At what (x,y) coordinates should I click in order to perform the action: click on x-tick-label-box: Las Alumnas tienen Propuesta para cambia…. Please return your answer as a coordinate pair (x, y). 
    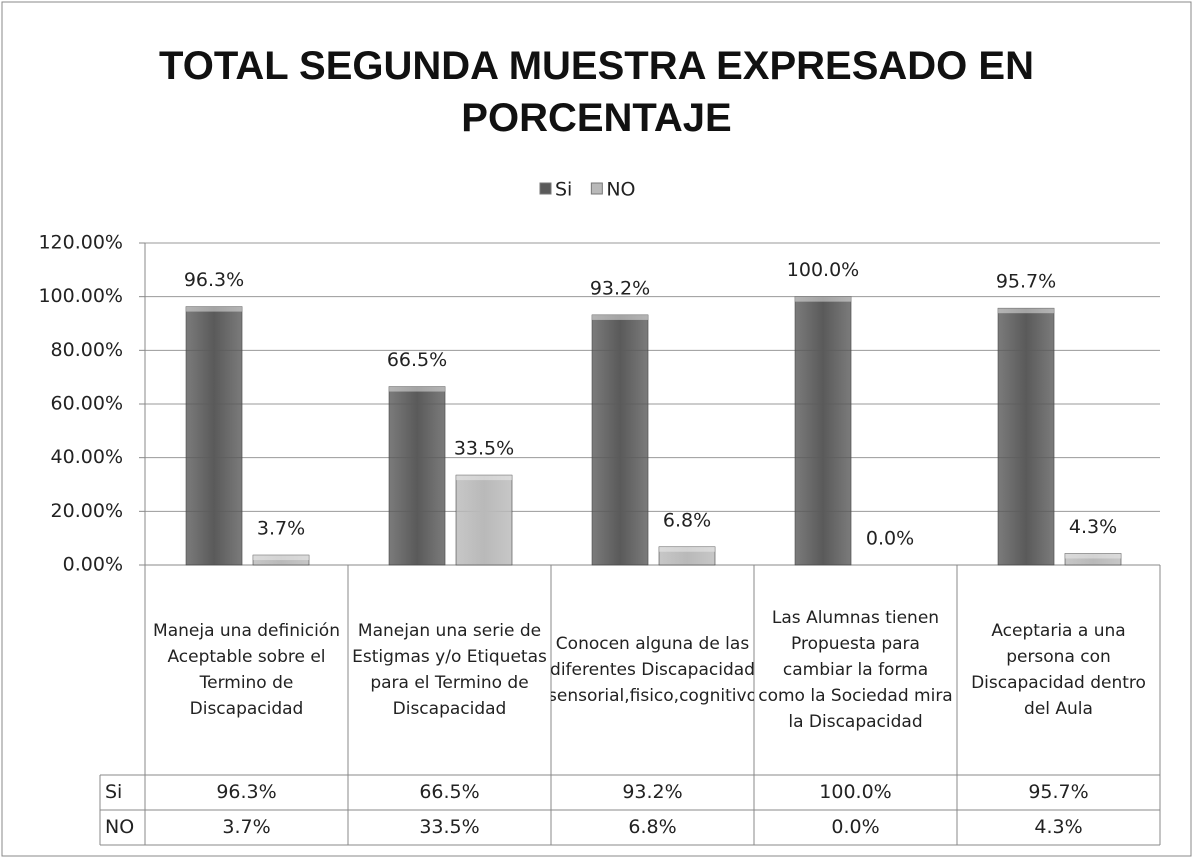
    Looking at the image, I should click on (855, 670).